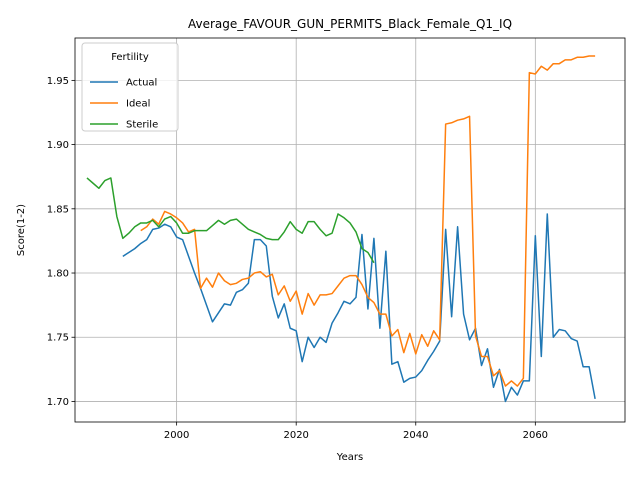 This screenshot has height=480, width=640. Describe the element at coordinates (58, 81) in the screenshot. I see `y-tick-label: 1.95` at that location.